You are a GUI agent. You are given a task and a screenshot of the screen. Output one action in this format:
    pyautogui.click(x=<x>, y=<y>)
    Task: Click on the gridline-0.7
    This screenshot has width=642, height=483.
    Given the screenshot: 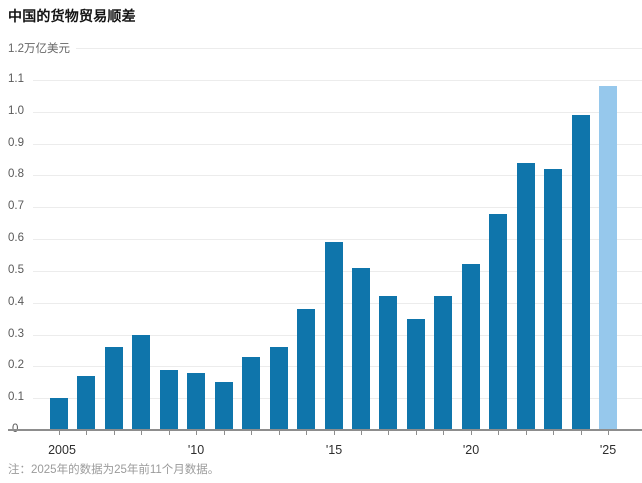 What is the action you would take?
    pyautogui.click(x=337, y=207)
    